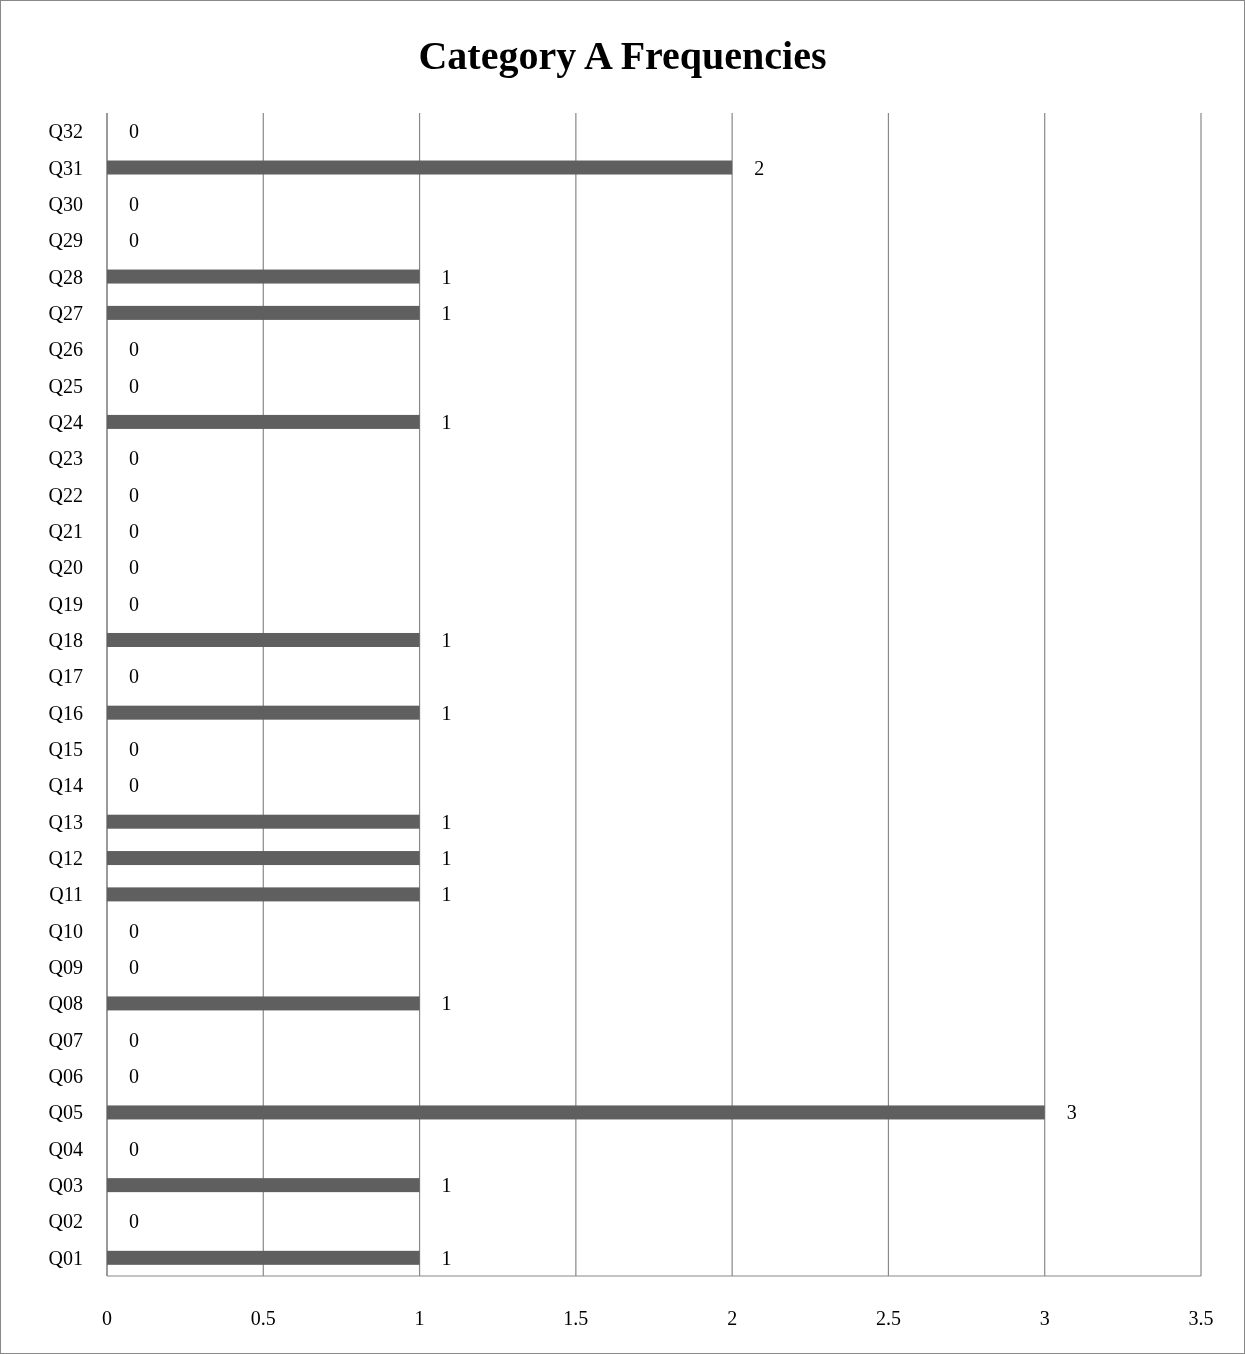 The width and height of the screenshot is (1245, 1354). I want to click on y-tick-label: Q05, so click(65, 1112).